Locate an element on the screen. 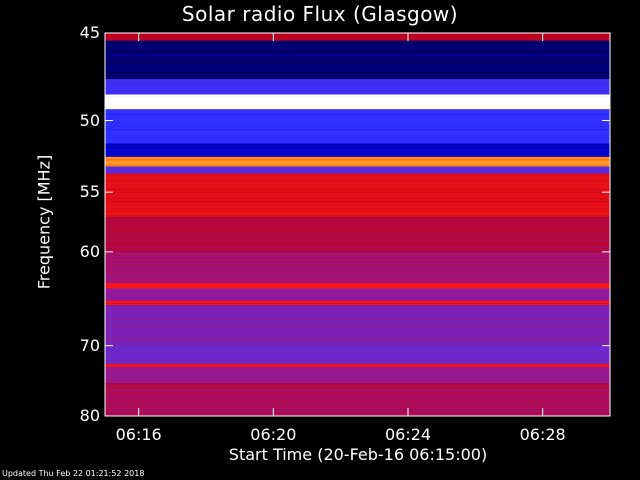  x-tick-label: 06:28 is located at coordinates (542, 434).